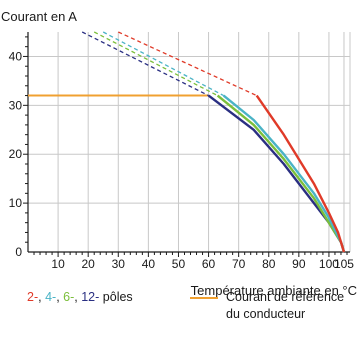  I want to click on legend-reference-line2: du conducteur, so click(266, 314).